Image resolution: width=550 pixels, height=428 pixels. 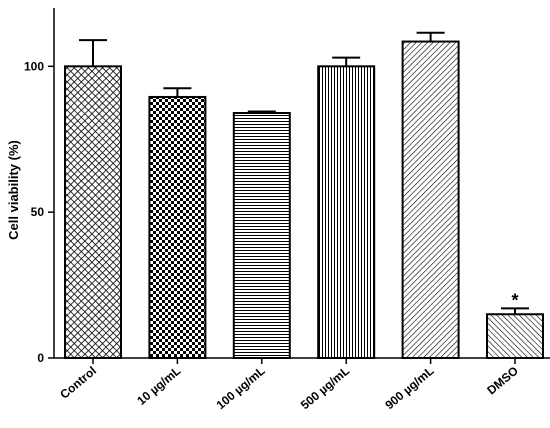 I want to click on y-tick-label: 50, so click(x=38, y=212).